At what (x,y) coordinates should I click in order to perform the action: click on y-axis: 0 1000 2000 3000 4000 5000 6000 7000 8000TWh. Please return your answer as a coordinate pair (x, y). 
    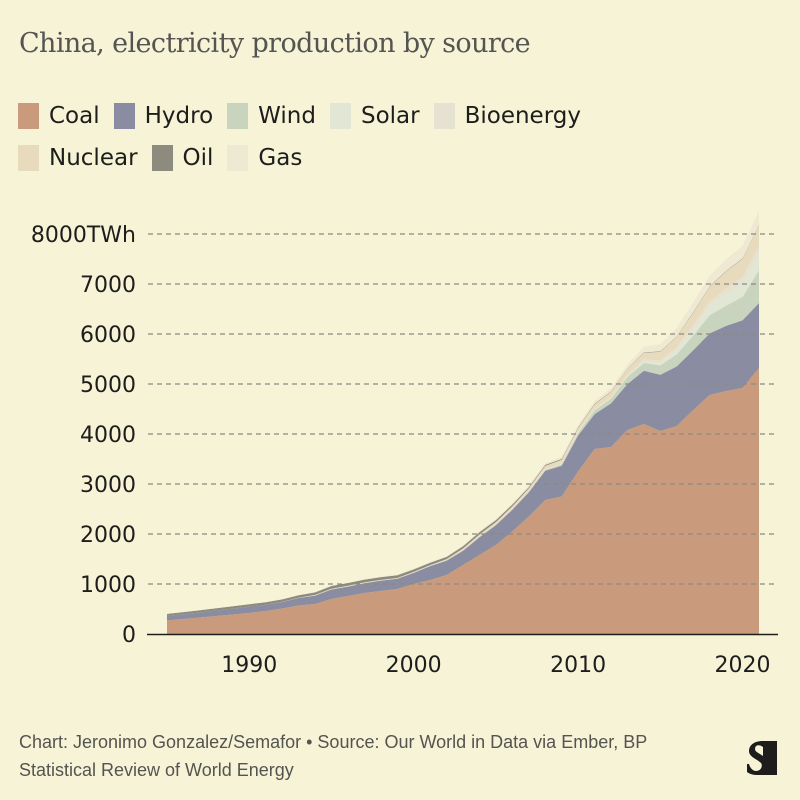
    Looking at the image, I should click on (83, 435).